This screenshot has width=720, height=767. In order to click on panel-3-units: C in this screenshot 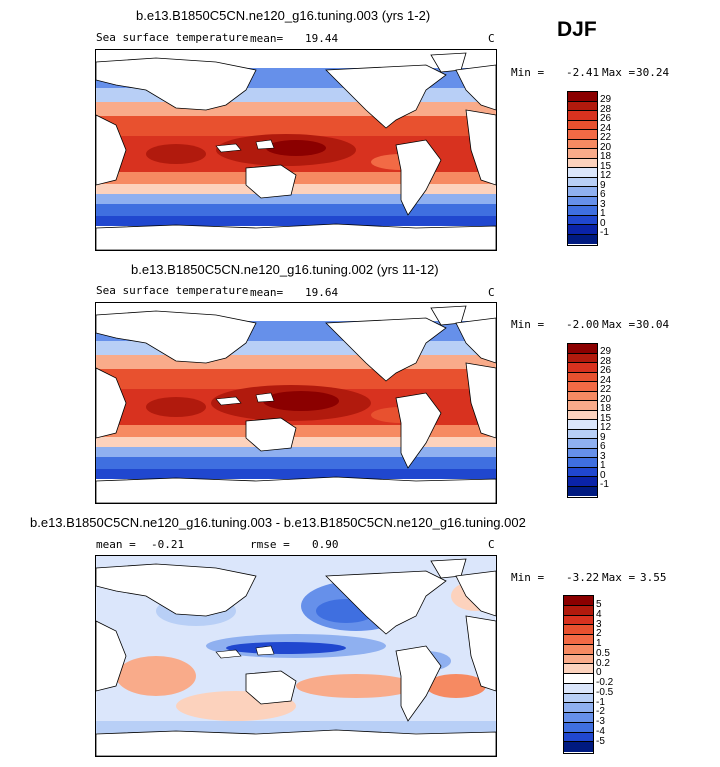, I will do `click(491, 544)`.